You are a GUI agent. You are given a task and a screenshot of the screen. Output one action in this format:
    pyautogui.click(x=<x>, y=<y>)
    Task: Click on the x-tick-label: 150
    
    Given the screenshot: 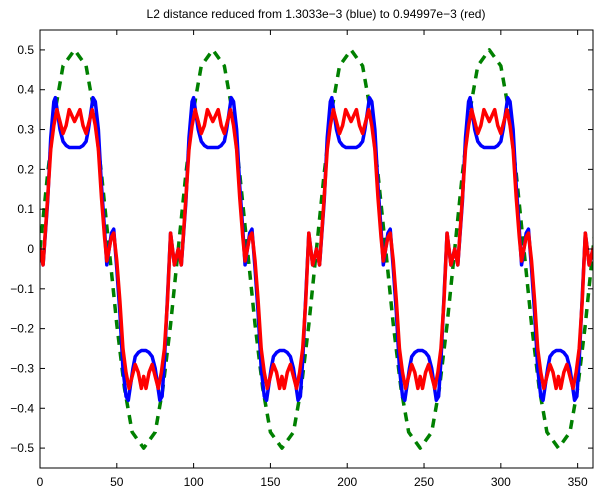 What is the action you would take?
    pyautogui.click(x=270, y=482)
    